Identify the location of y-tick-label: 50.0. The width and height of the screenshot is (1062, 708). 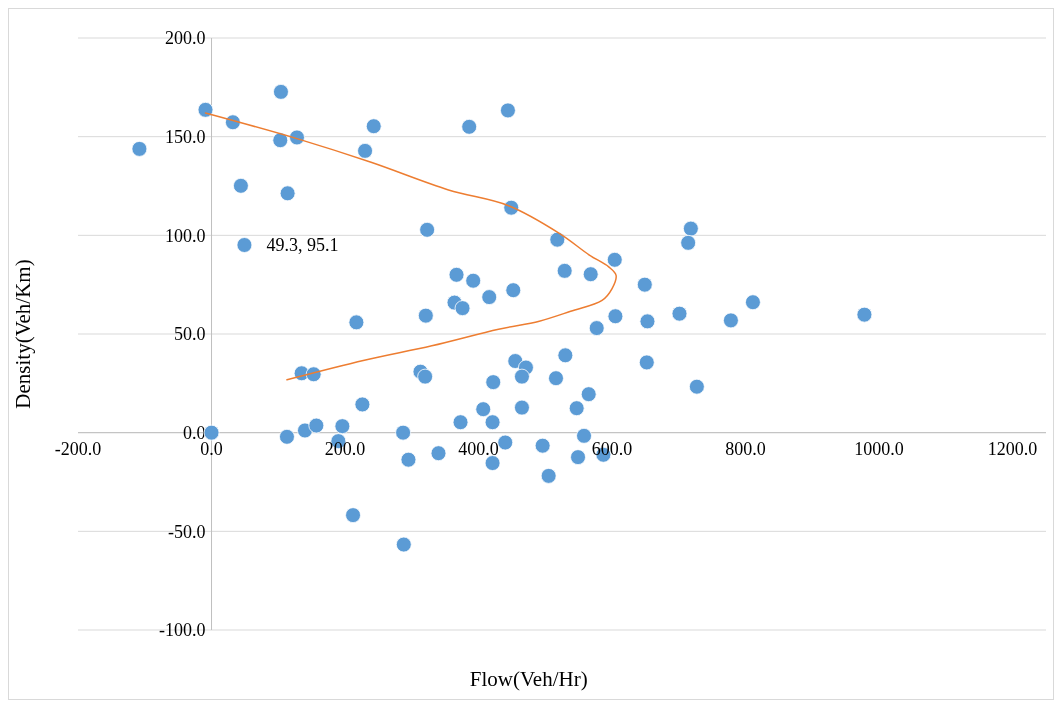
(190, 334).